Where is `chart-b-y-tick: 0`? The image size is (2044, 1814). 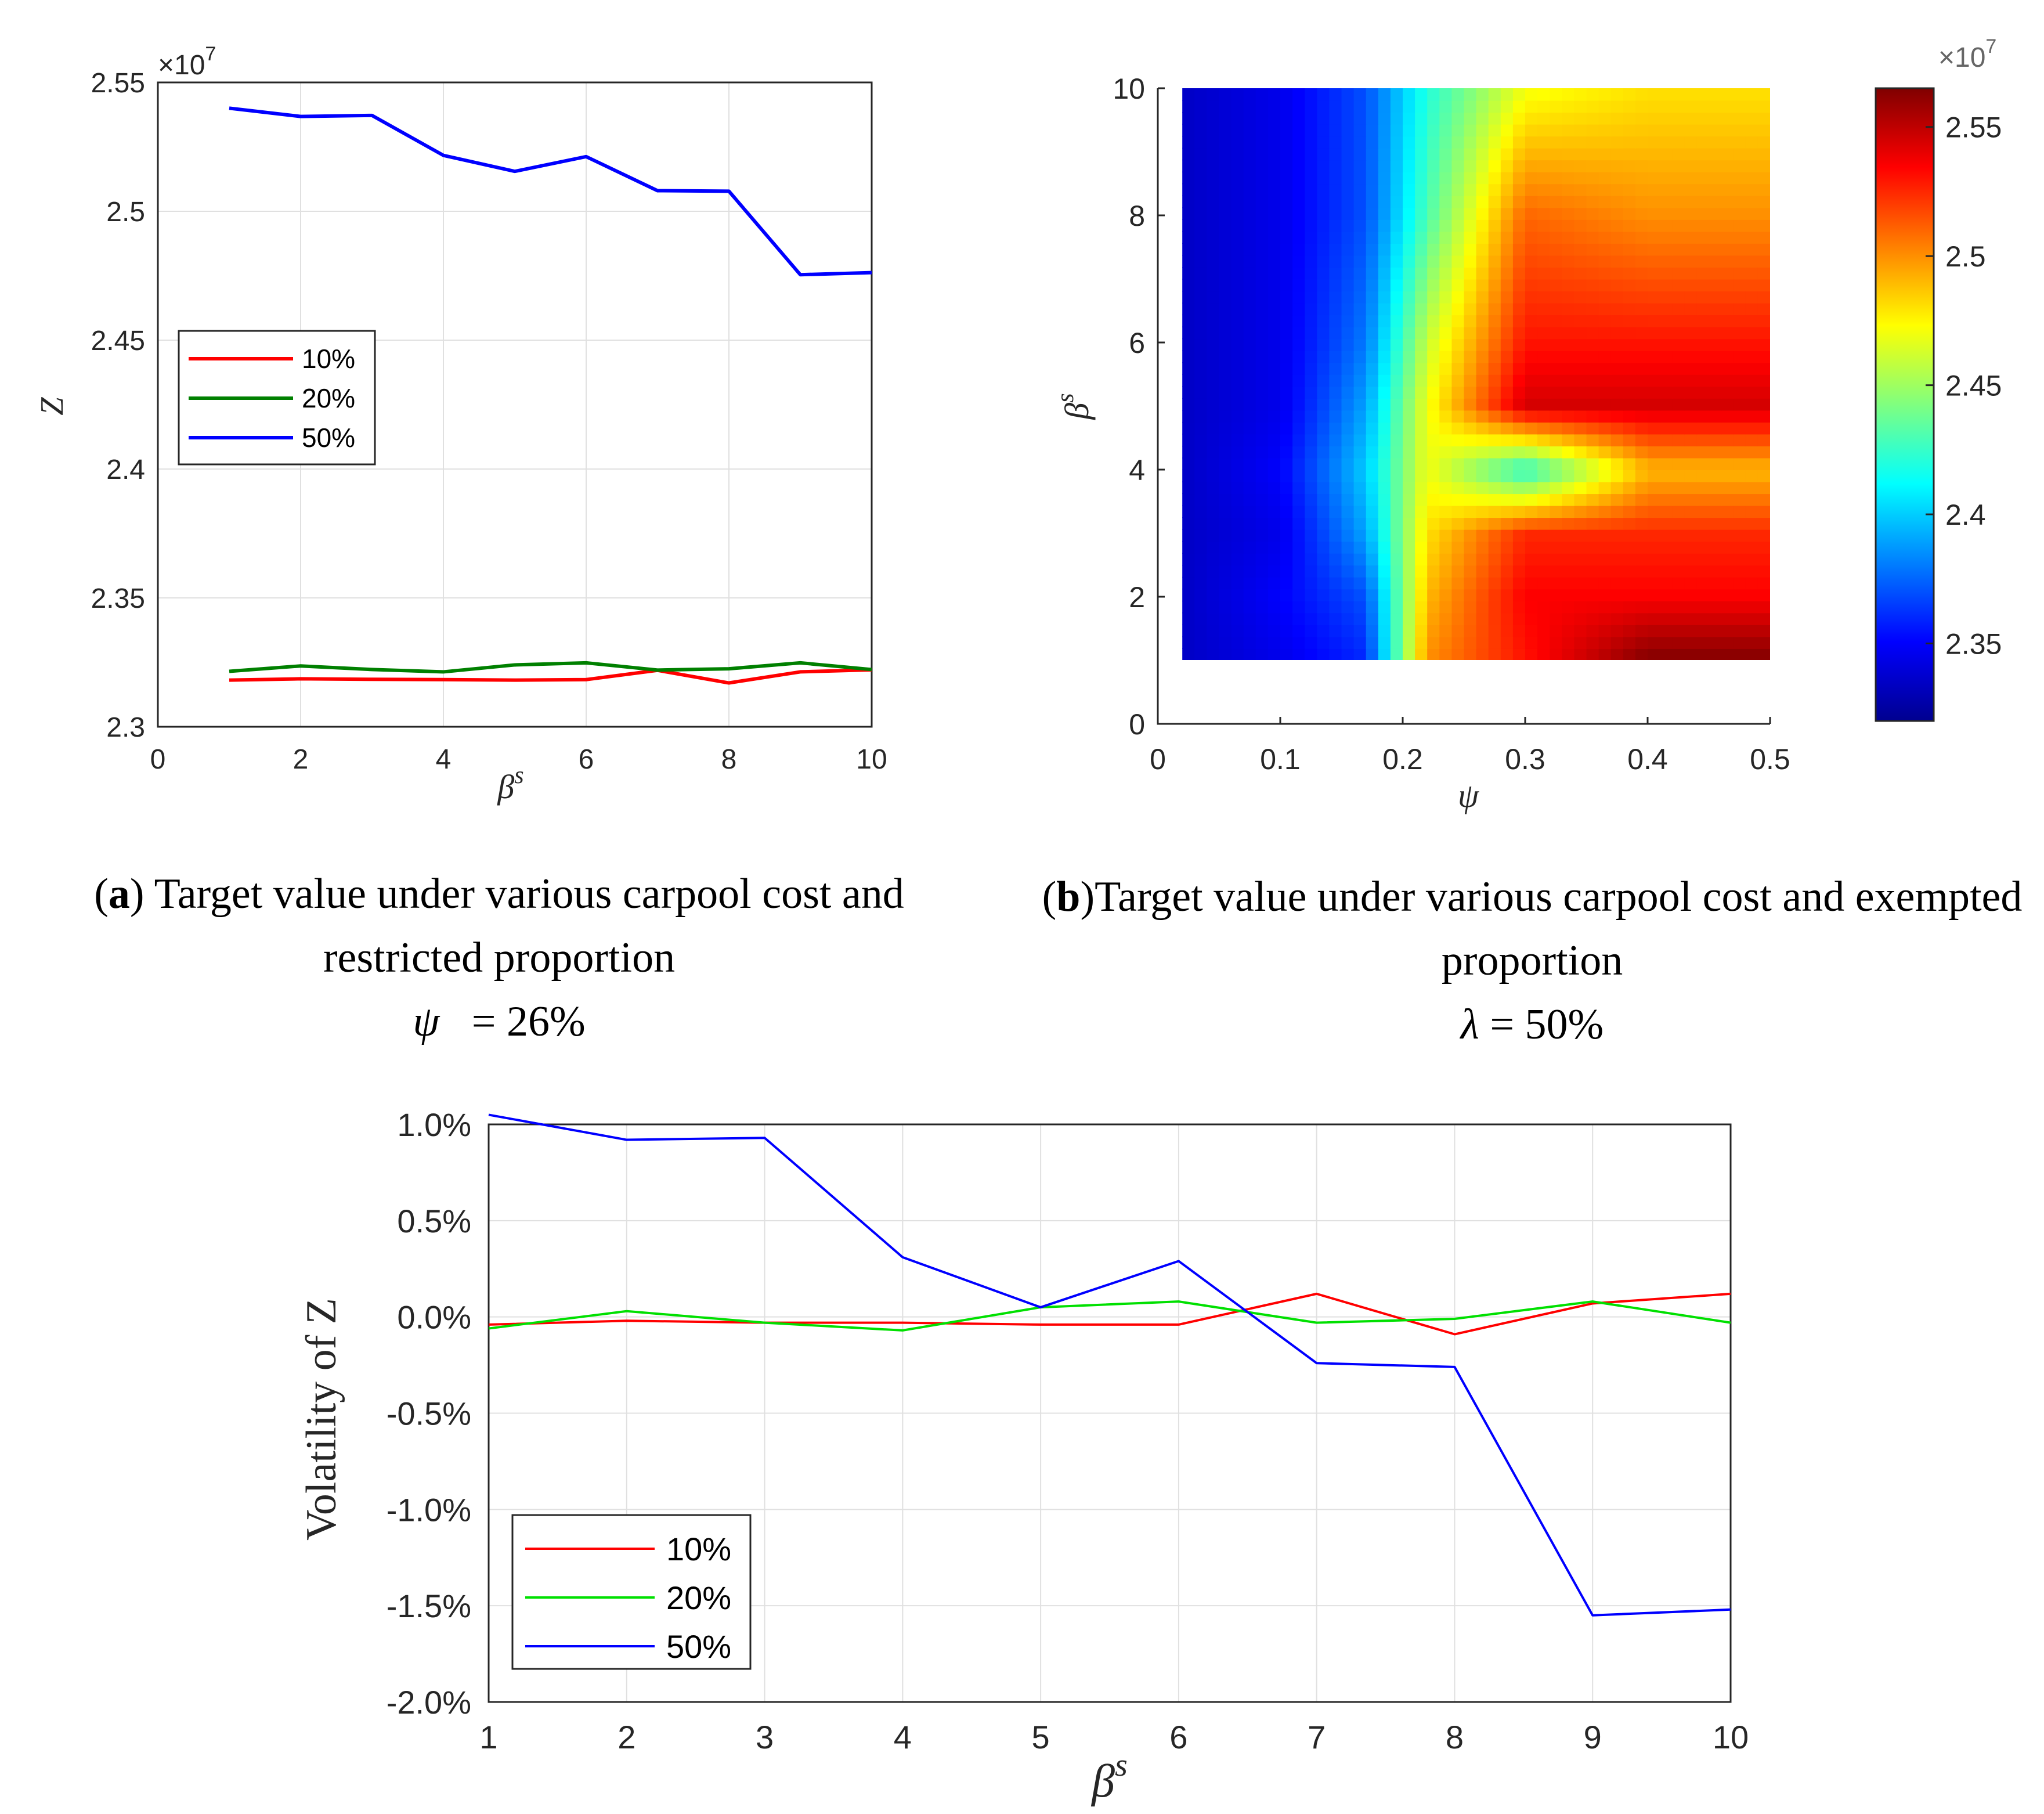
chart-b-y-tick: 0 is located at coordinates (1137, 724).